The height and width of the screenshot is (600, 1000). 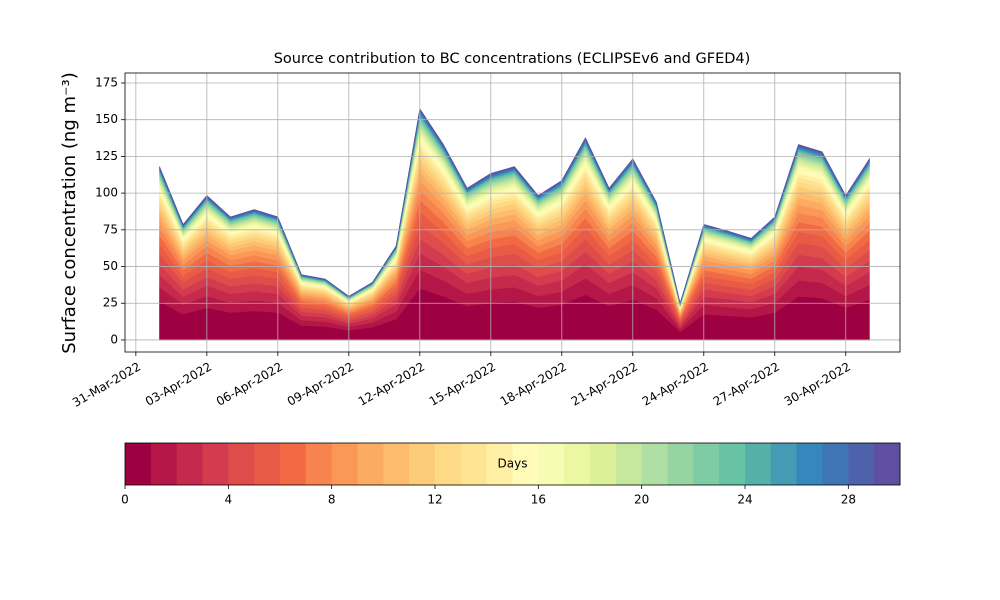 What do you see at coordinates (462, 384) in the screenshot?
I see `x-tick-label: 15-Apr-2022` at bounding box center [462, 384].